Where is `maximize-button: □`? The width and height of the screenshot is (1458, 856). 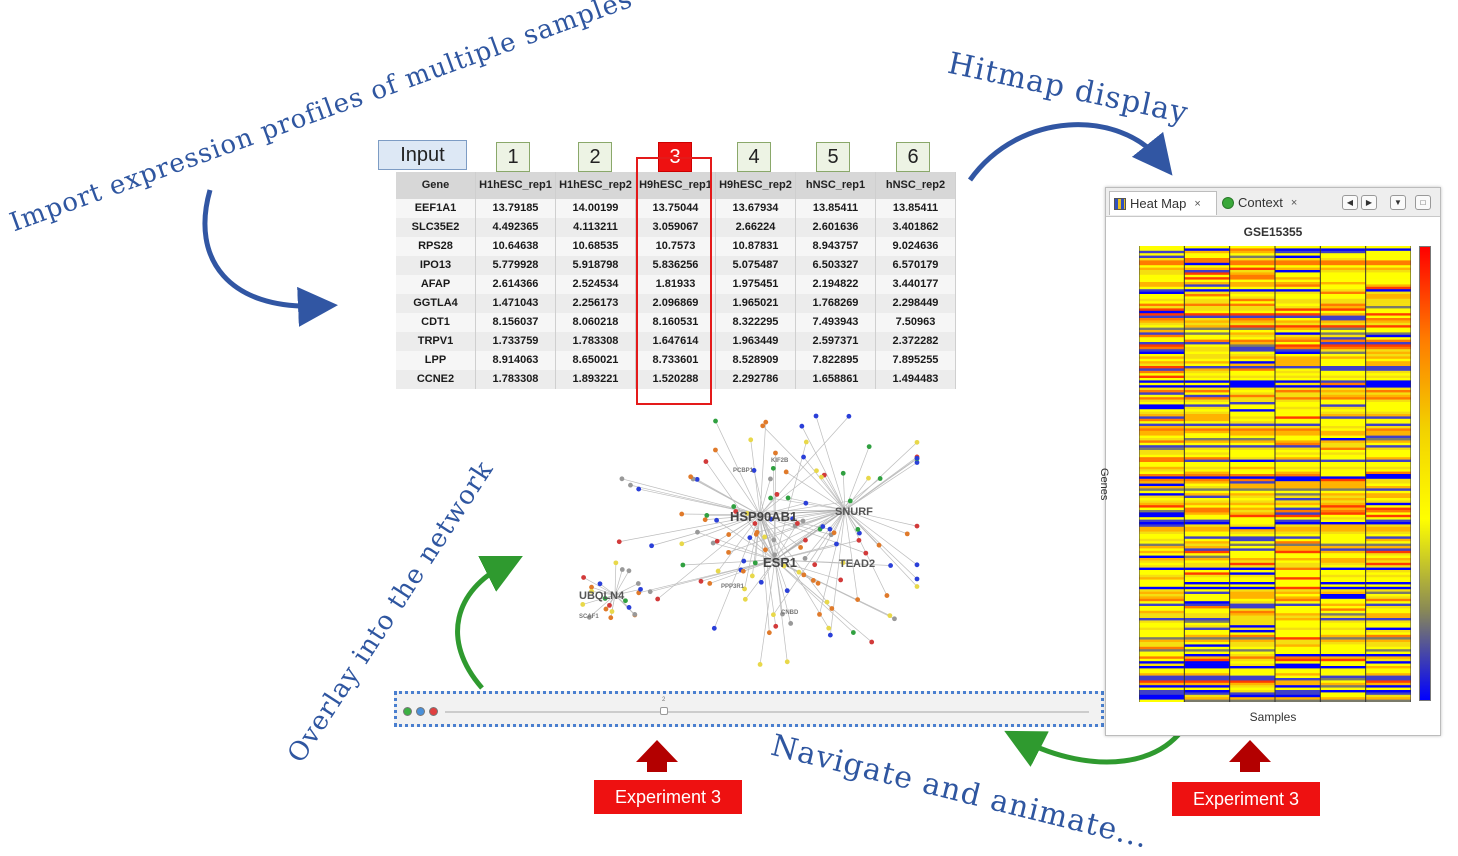
maximize-button: □ is located at coordinates (1423, 202).